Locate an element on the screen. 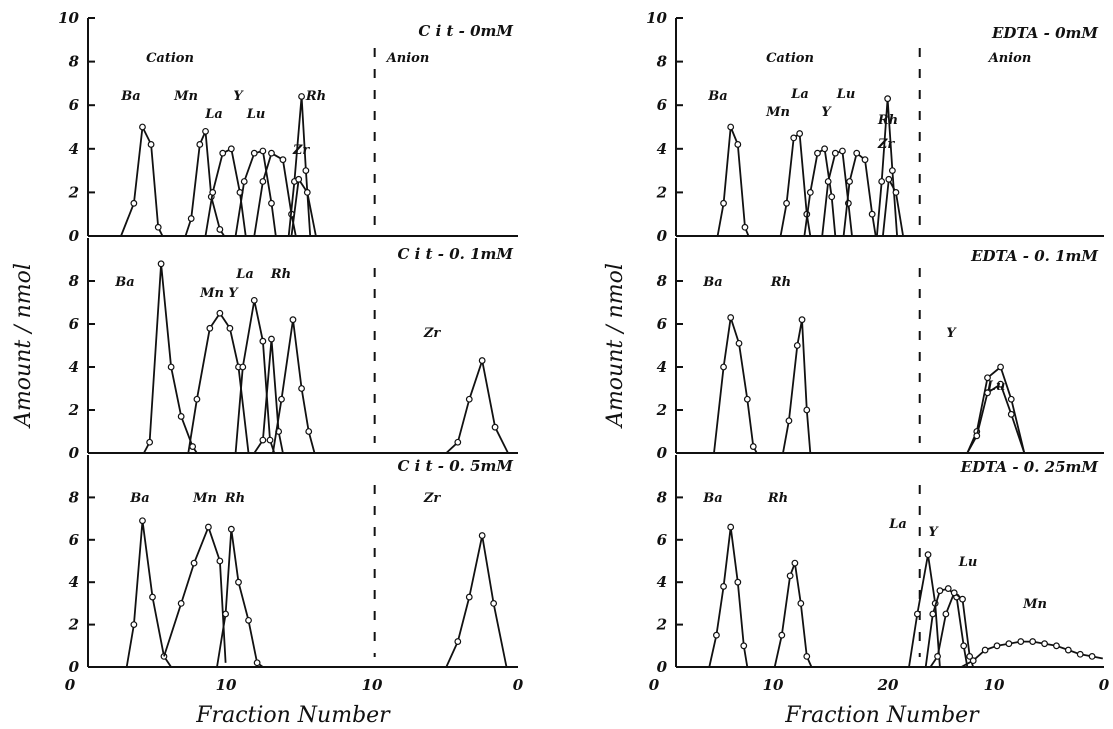  region-label-anion-right: Anion is located at coordinates (1009, 58).